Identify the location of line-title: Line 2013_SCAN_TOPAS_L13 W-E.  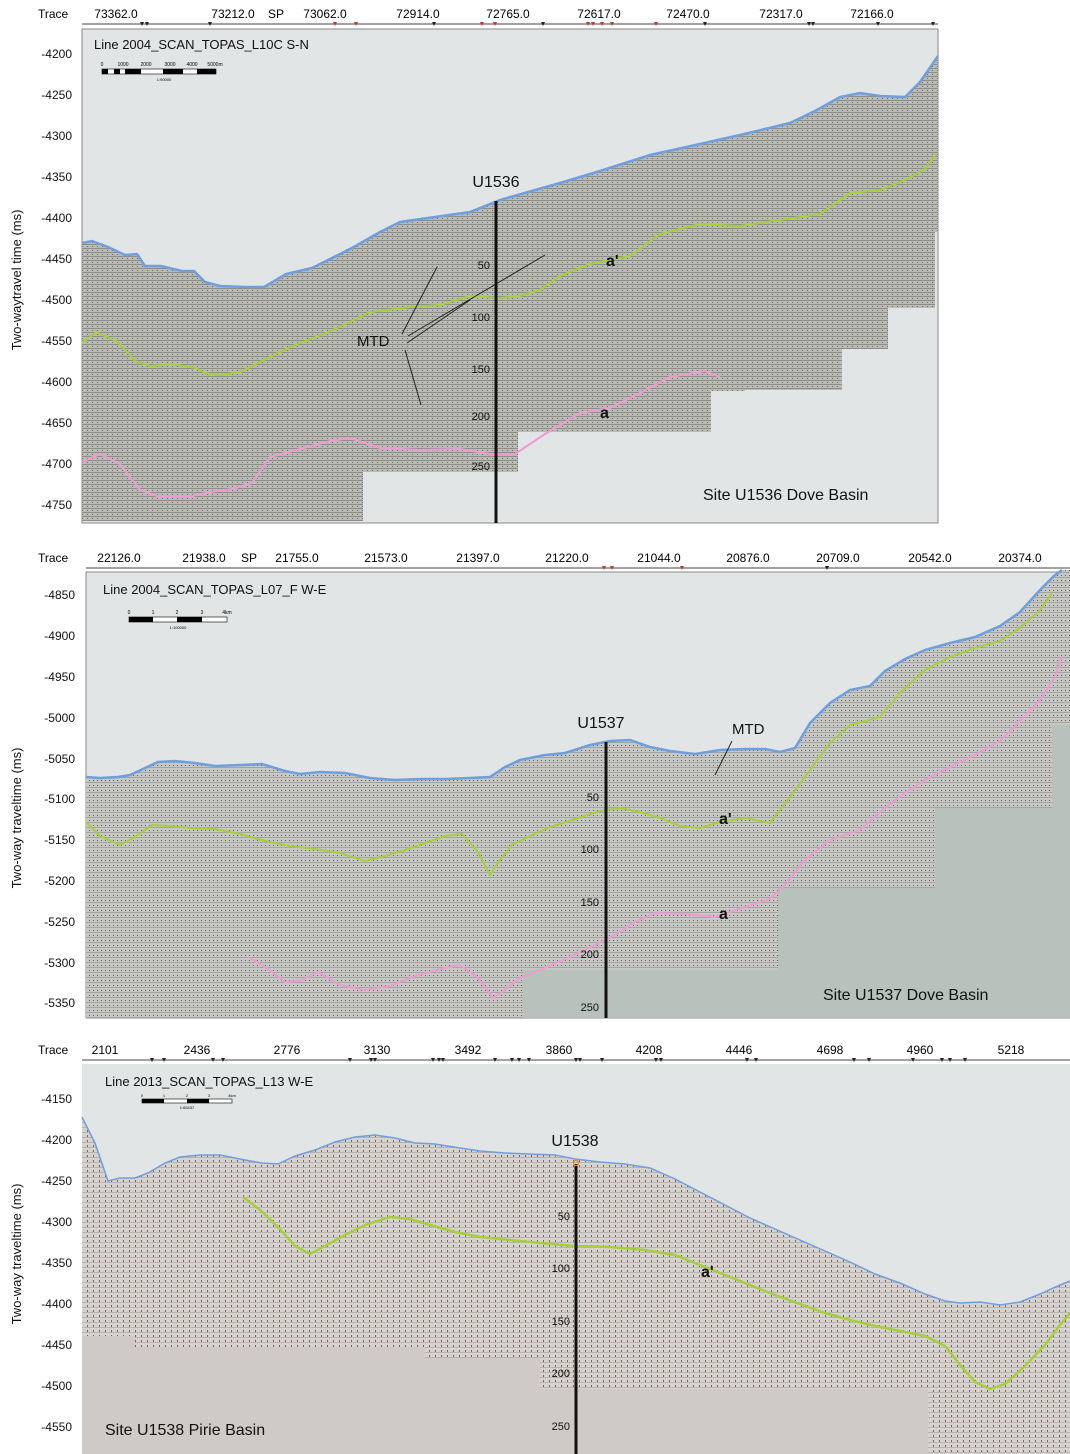
(209, 1081).